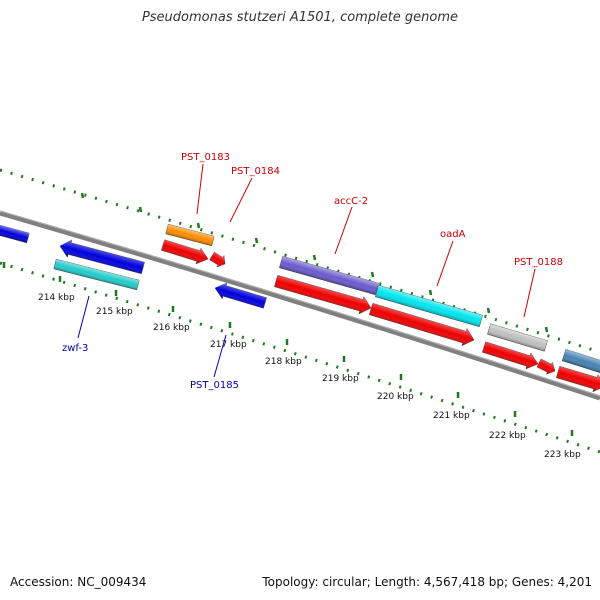 Image resolution: width=600 pixels, height=600 pixels. Describe the element at coordinates (451, 416) in the screenshot. I see `kbp-label: 221 kbp` at that location.